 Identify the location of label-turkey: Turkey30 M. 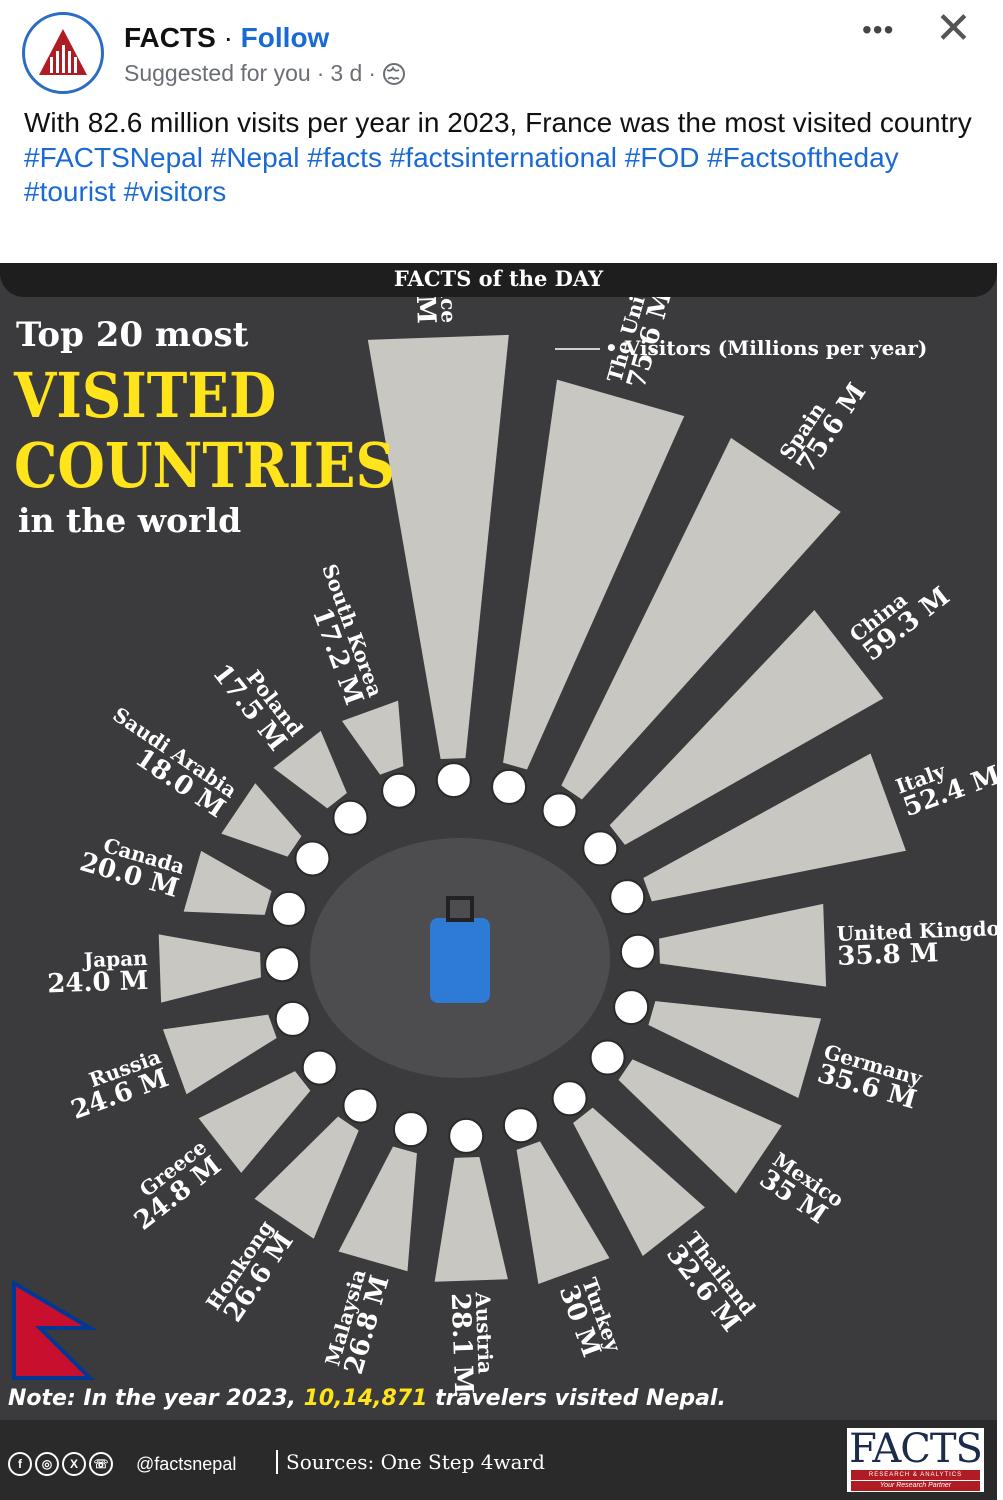
(590, 1320).